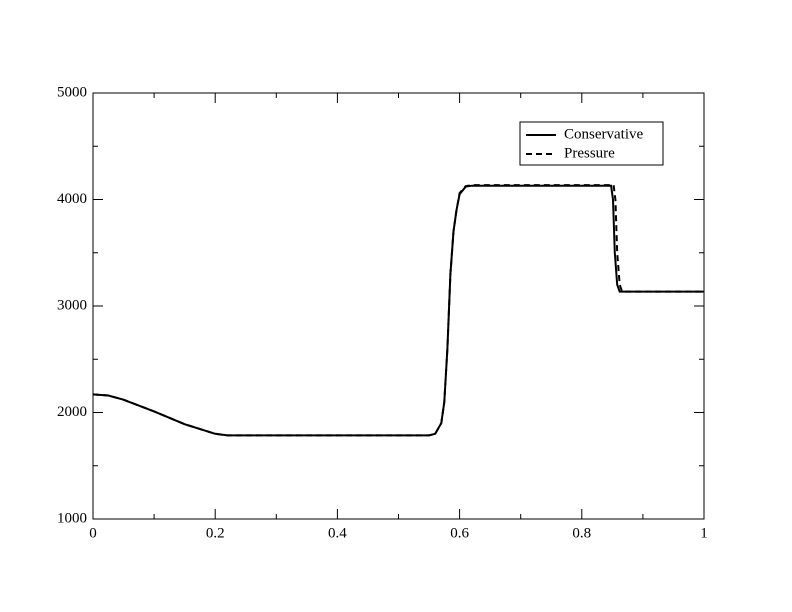  I want to click on x-tick-label: 1, so click(704, 533).